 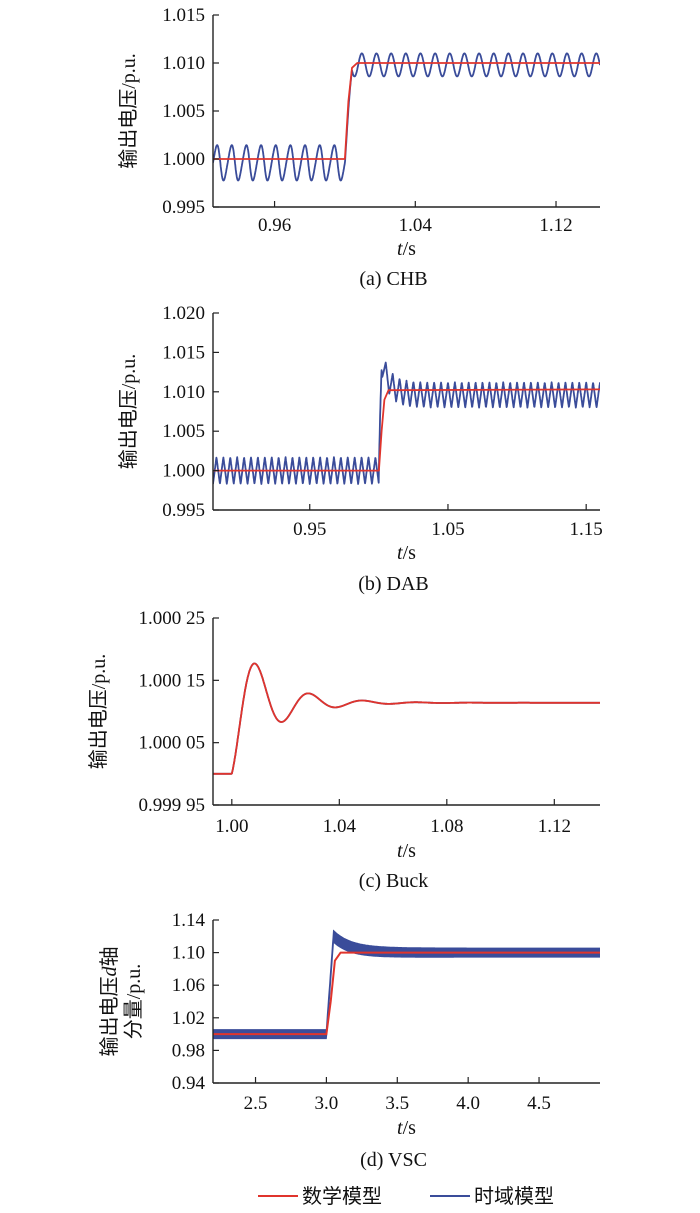 I want to click on x-tick-label: 4.5, so click(x=539, y=1103).